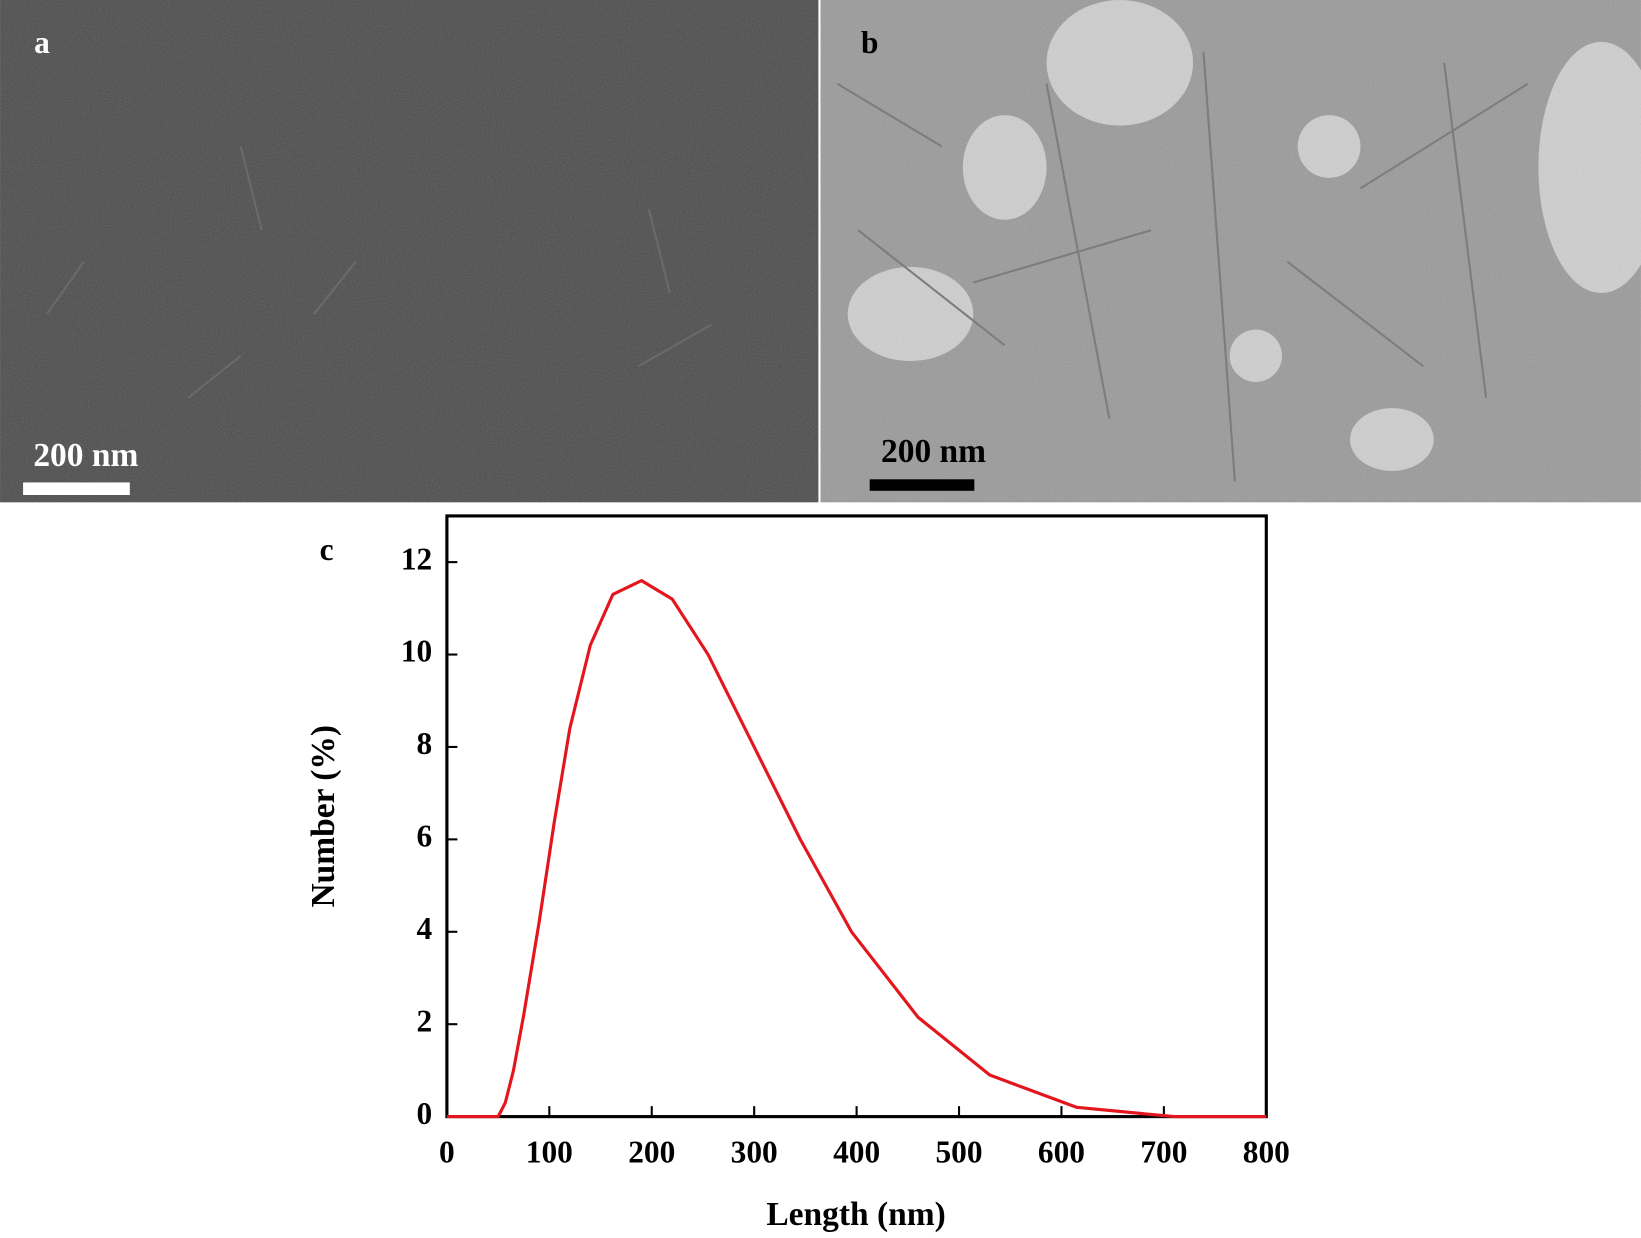 The height and width of the screenshot is (1238, 1641). Describe the element at coordinates (869, 42) in the screenshot. I see `panel-label: b` at that location.